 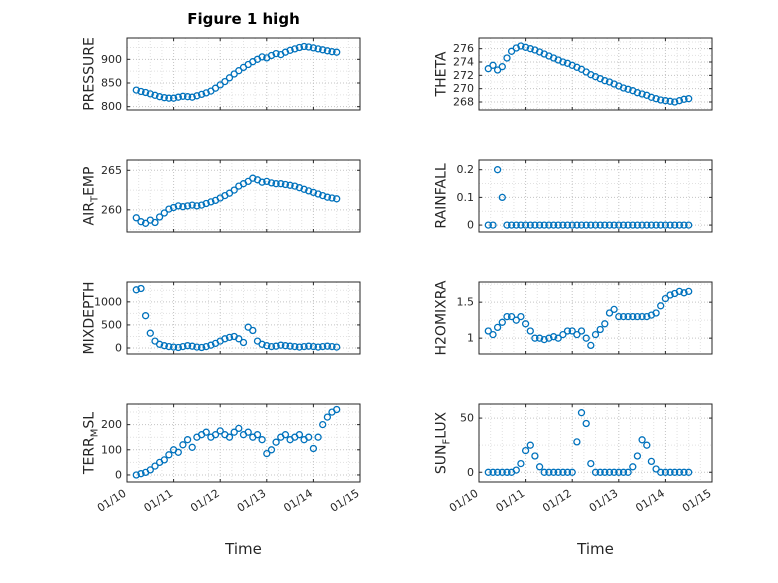 What do you see at coordinates (466, 320) in the screenshot?
I see `y-tick-labels: 11.5` at bounding box center [466, 320].